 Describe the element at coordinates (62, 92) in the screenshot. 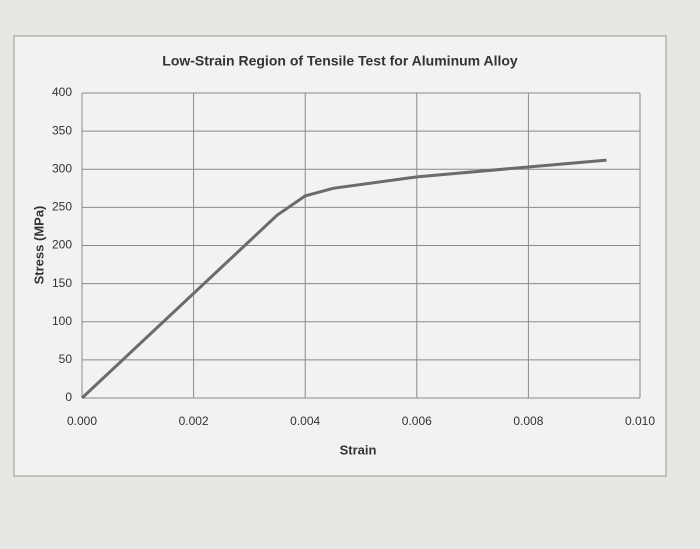

I see `y-tick-label: 400` at that location.